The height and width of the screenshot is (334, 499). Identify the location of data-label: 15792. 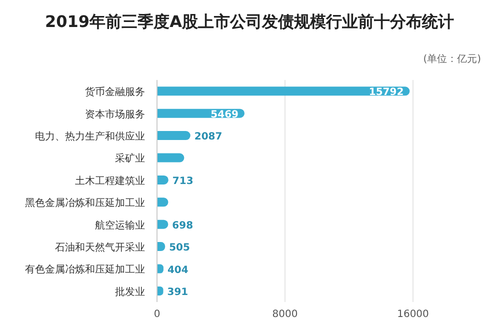
(386, 92).